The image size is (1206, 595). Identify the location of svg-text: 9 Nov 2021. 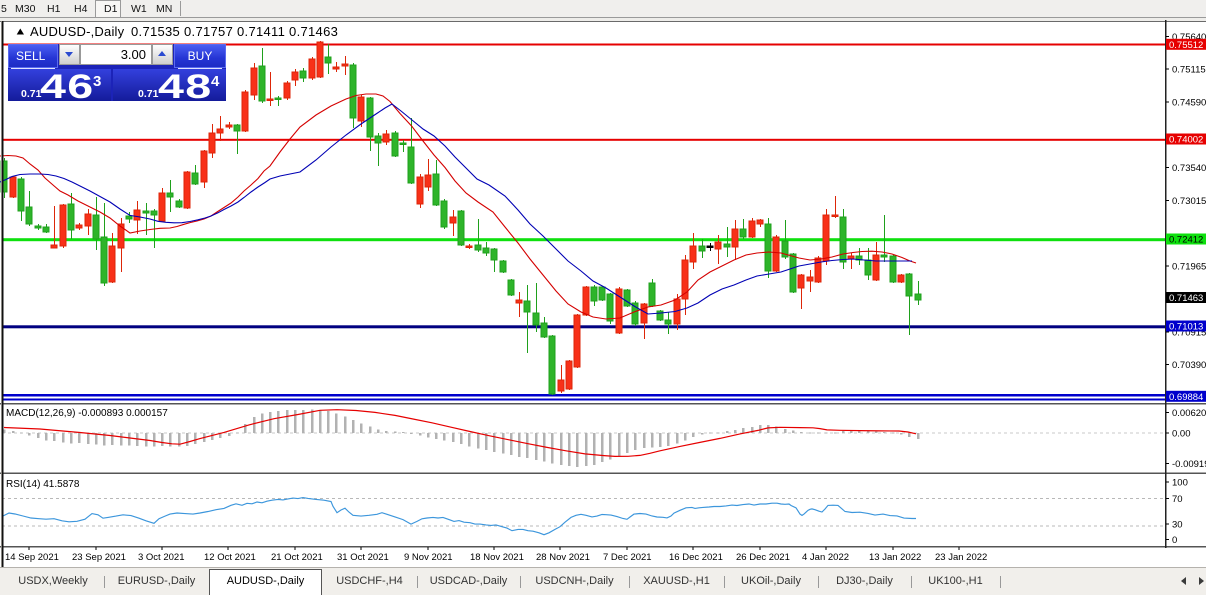
(428, 557).